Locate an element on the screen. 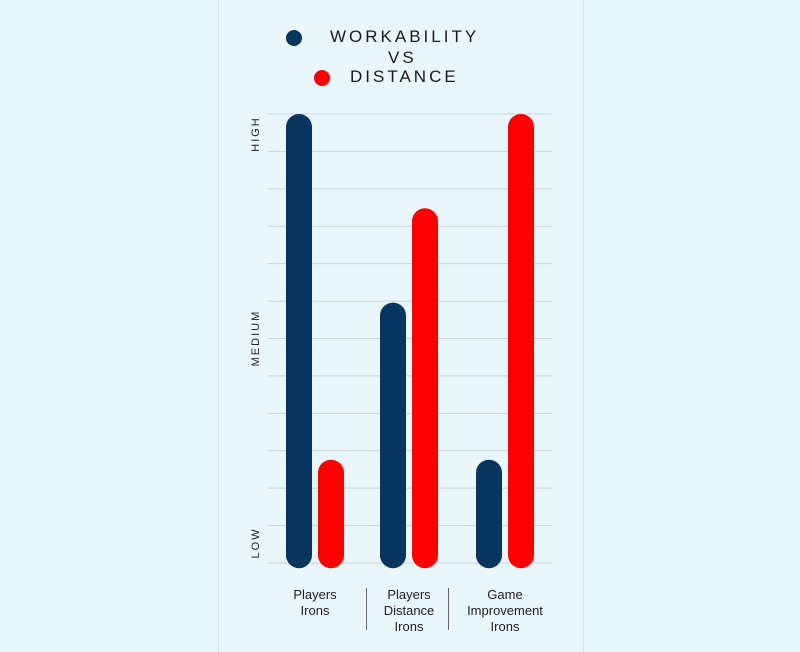 The width and height of the screenshot is (800, 652). legend-dot-workability is located at coordinates (294, 38).